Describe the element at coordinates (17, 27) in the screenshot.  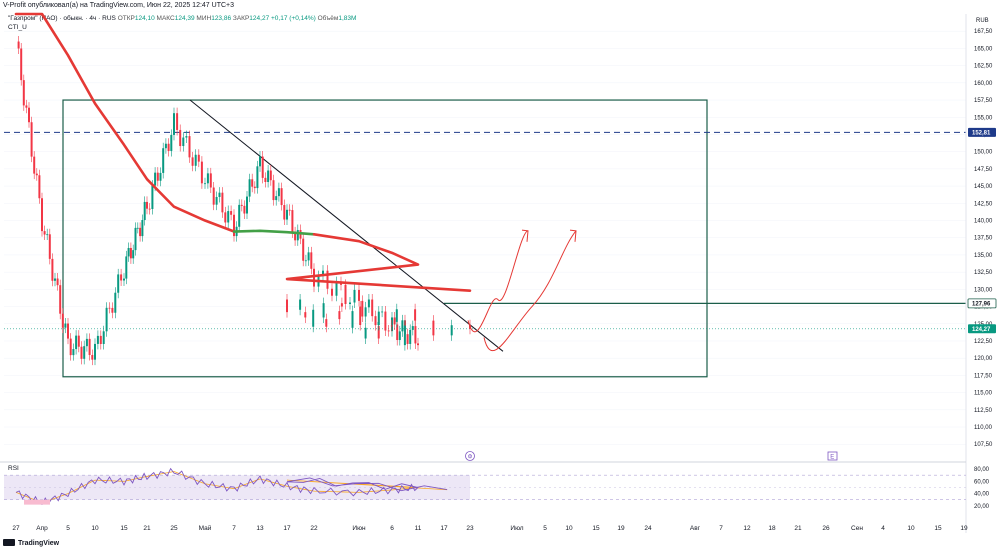
I see `indicator-label: CTI_U` at that location.